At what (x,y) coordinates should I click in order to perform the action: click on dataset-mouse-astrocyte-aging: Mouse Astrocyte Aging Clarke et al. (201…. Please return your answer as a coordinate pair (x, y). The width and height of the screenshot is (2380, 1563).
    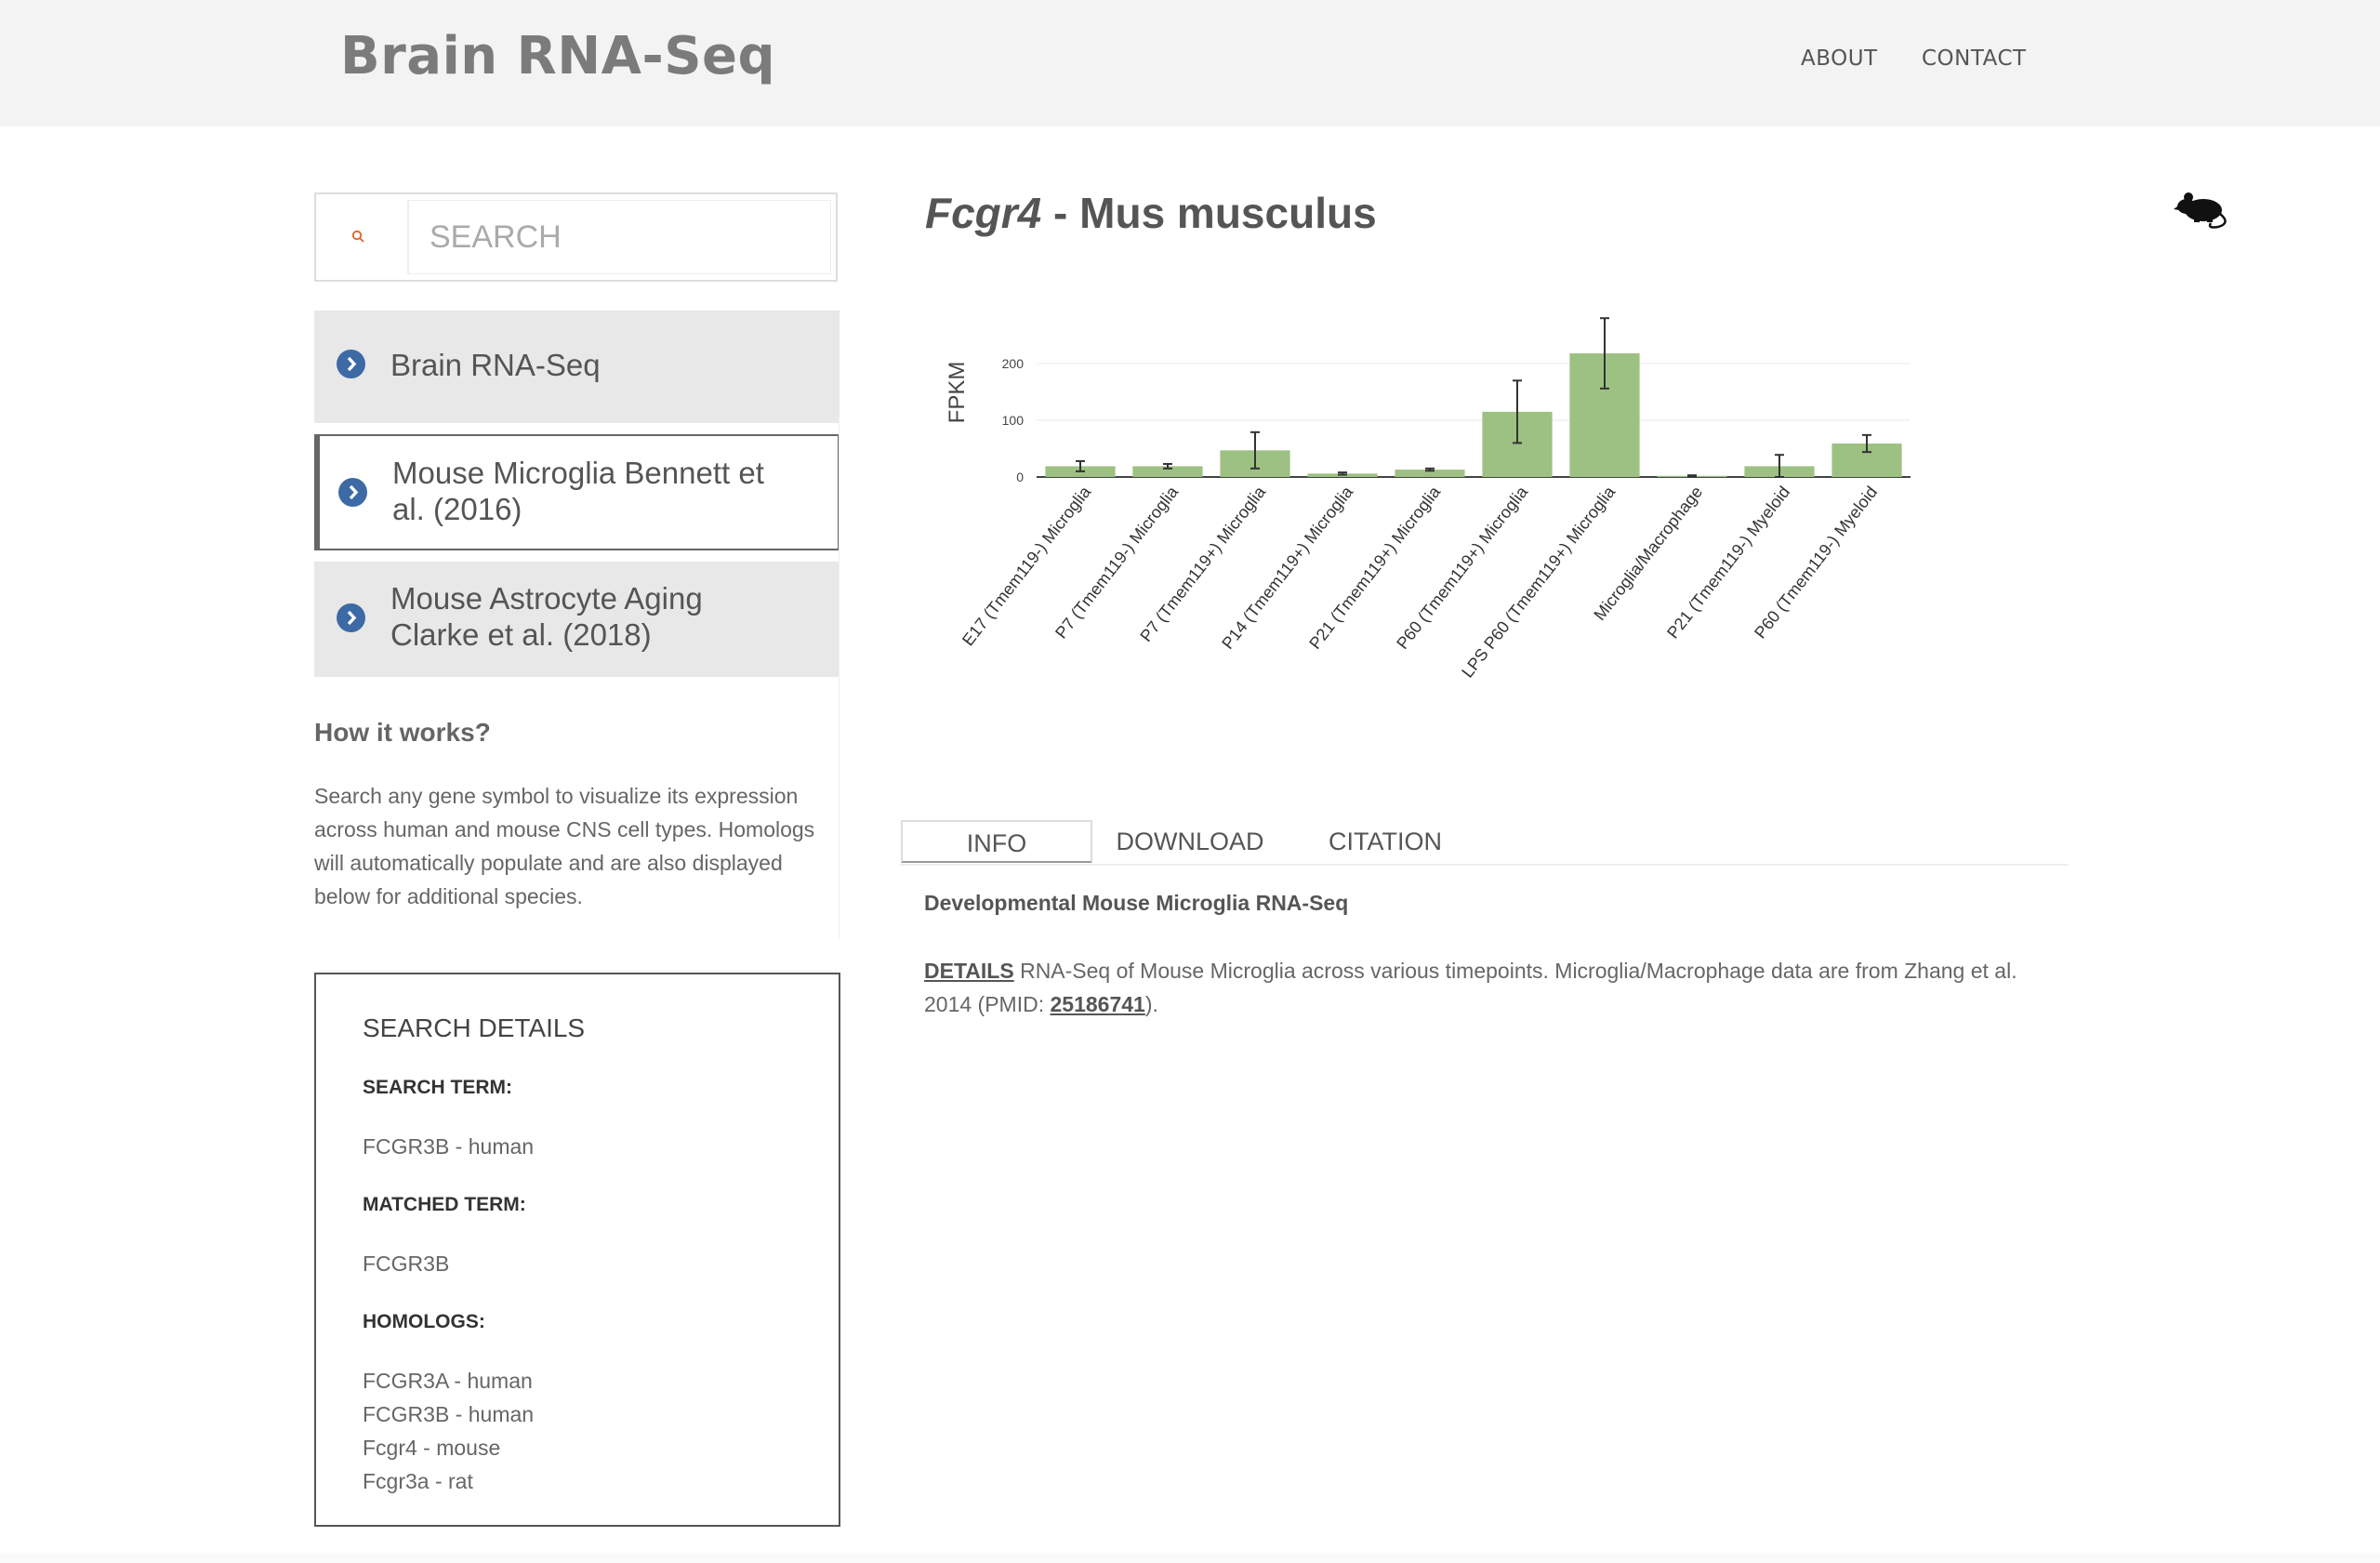
    Looking at the image, I should click on (577, 620).